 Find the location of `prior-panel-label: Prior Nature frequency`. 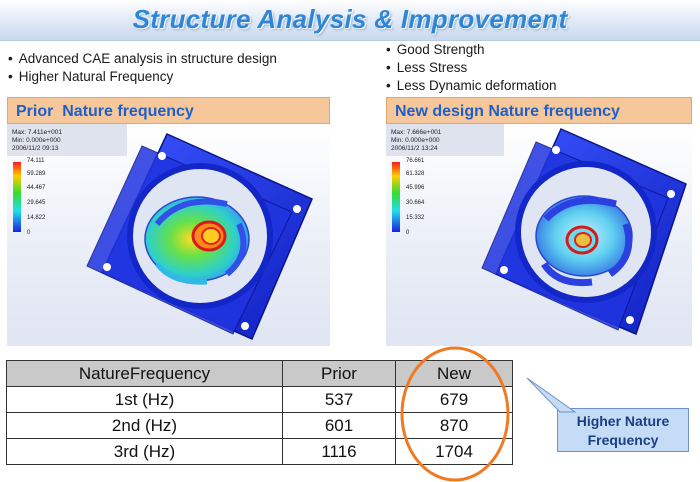

prior-panel-label: Prior Nature frequency is located at coordinates (168, 110).